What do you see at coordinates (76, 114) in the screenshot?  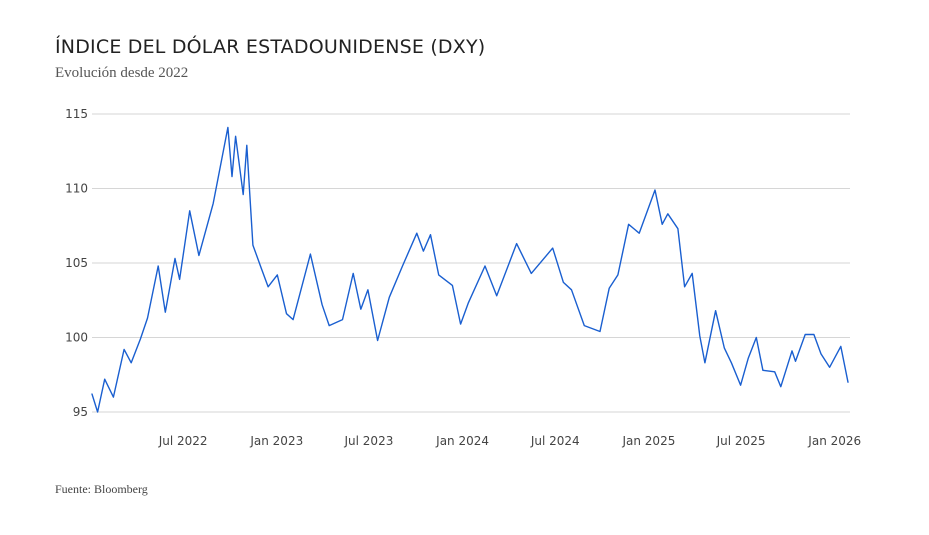 I see `y-tick-label: 115` at bounding box center [76, 114].